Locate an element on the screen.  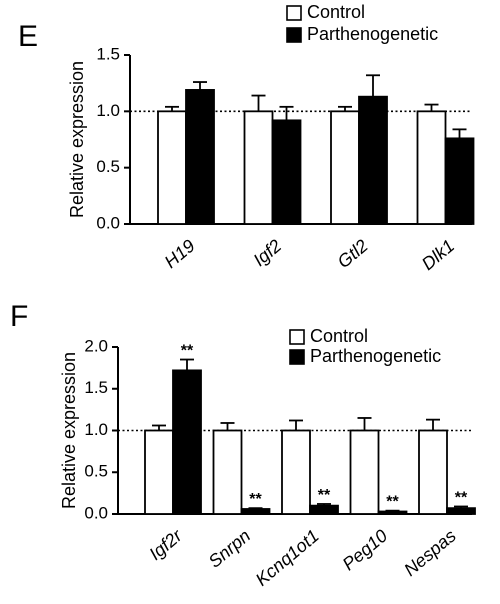
panel-f-x-tick-label: Igf2r is located at coordinates (165, 544).